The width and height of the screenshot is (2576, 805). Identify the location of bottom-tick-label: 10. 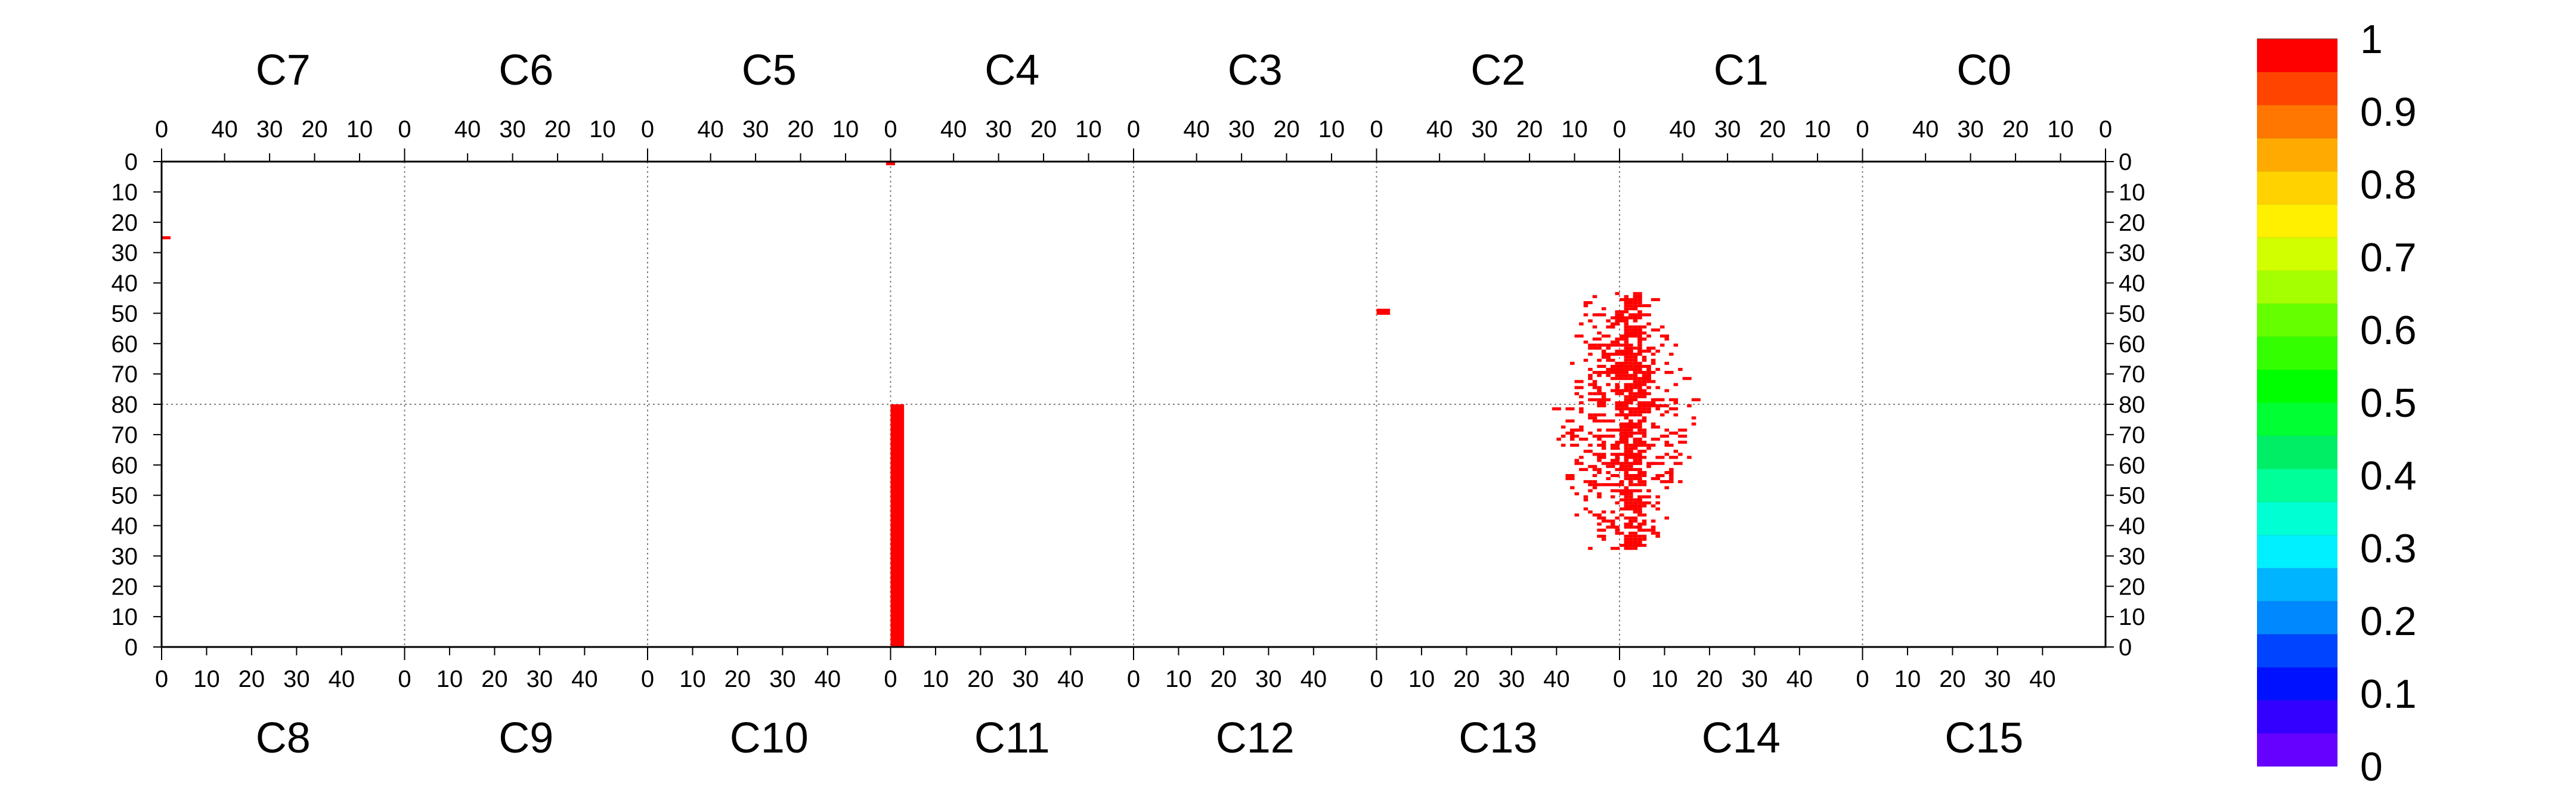
(693, 679).